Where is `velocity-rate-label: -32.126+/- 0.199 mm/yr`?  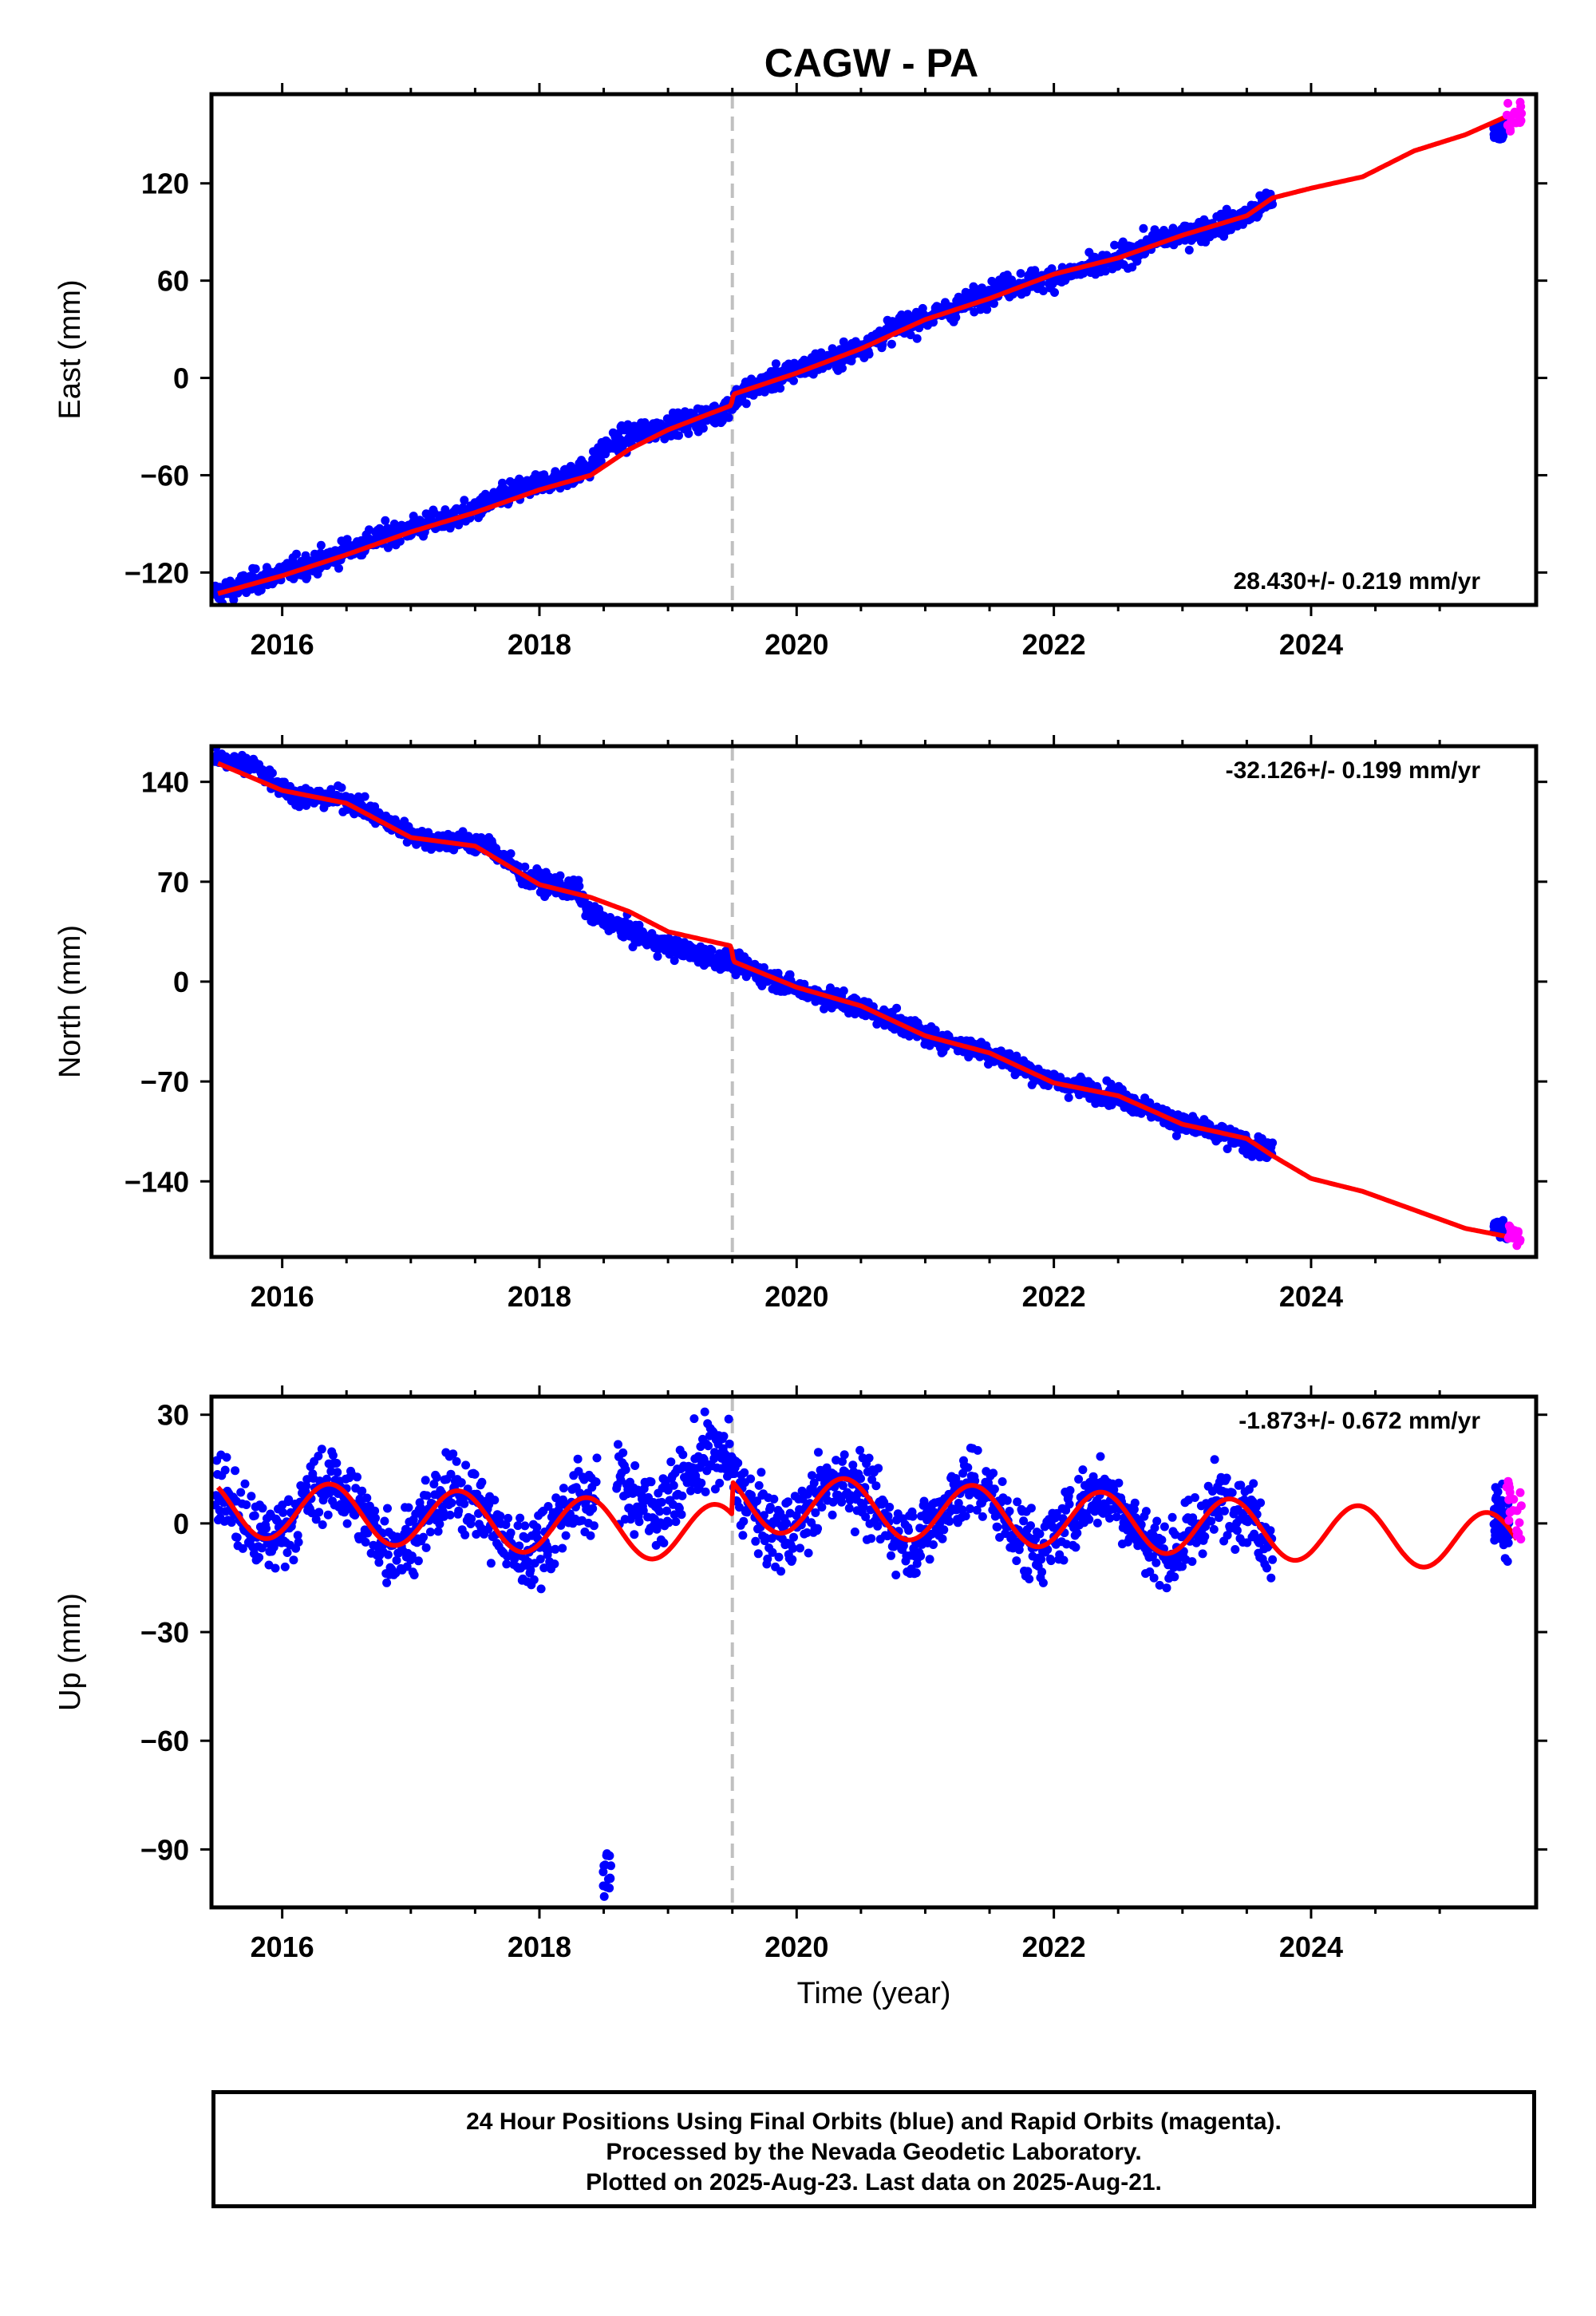
velocity-rate-label: -32.126+/- 0.199 mm/yr is located at coordinates (1353, 770).